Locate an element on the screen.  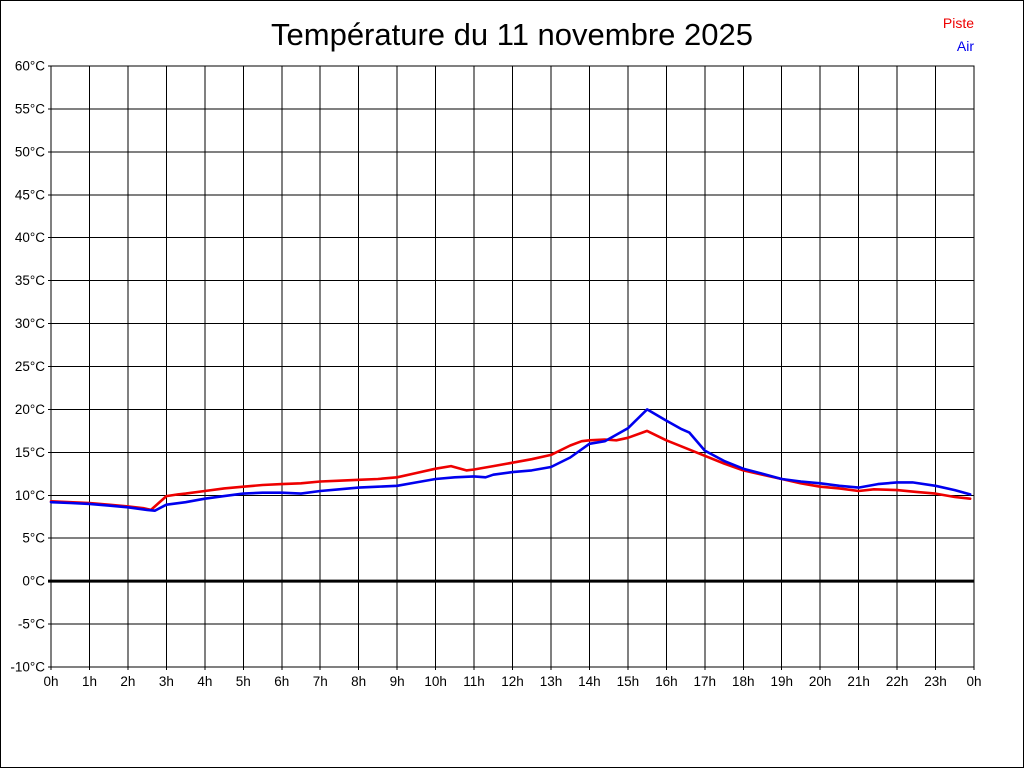
y-tick-label: 50°C is located at coordinates (30, 151).